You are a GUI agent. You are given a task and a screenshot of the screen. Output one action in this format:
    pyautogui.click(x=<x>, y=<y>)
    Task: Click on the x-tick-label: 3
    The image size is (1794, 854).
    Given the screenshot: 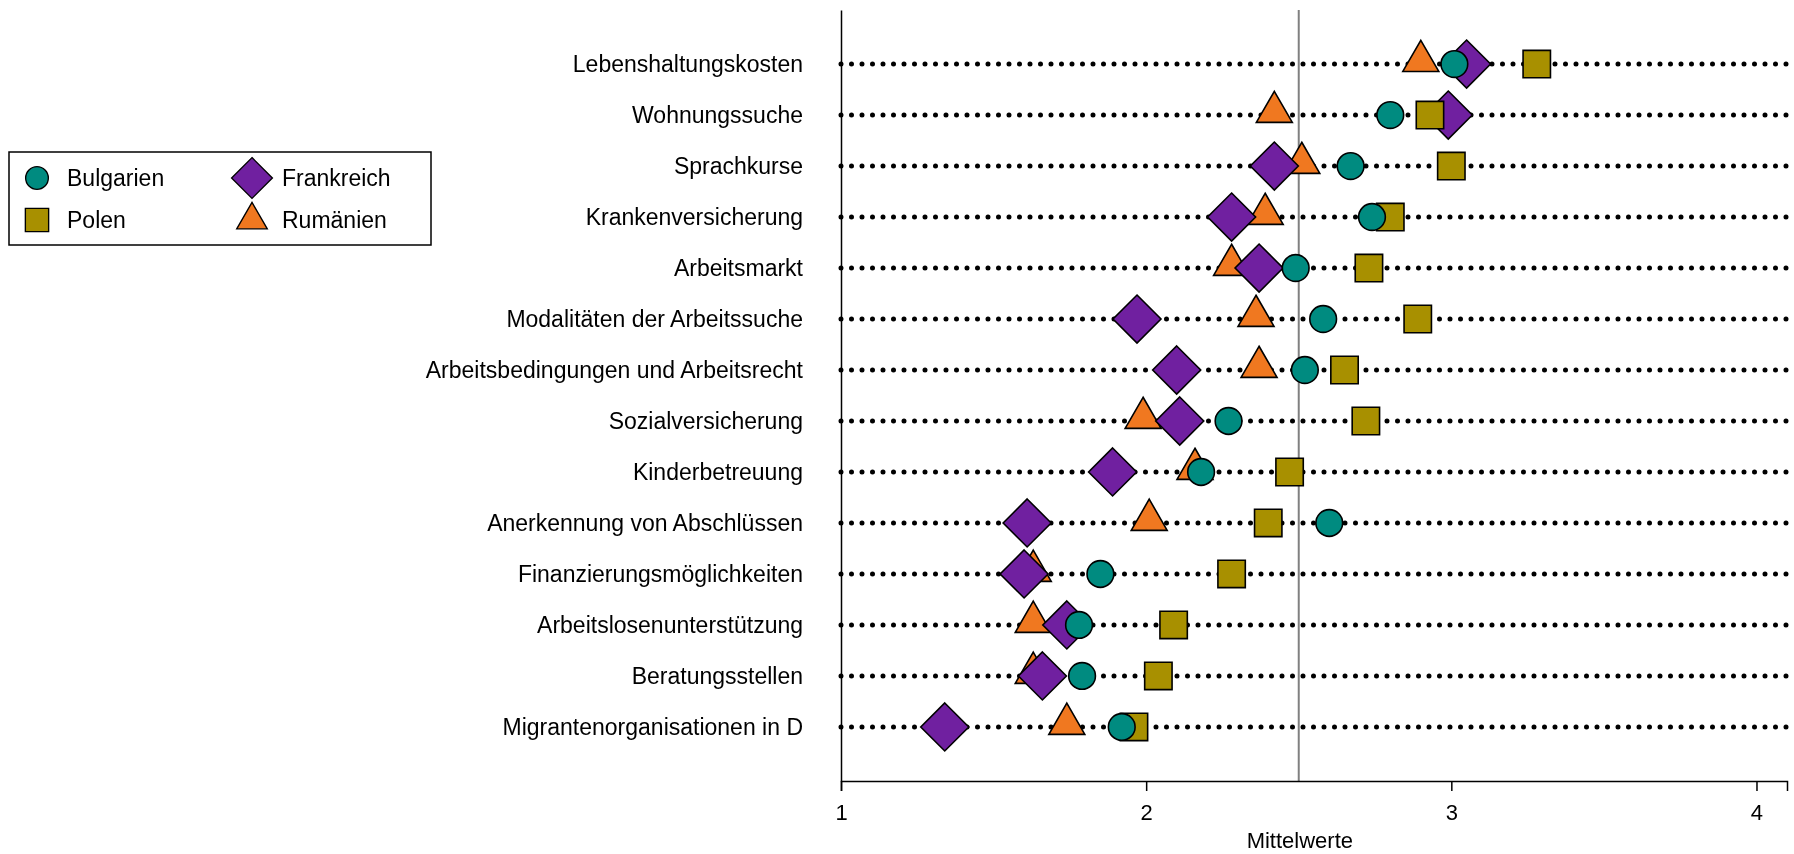 What is the action you would take?
    pyautogui.click(x=1451, y=813)
    